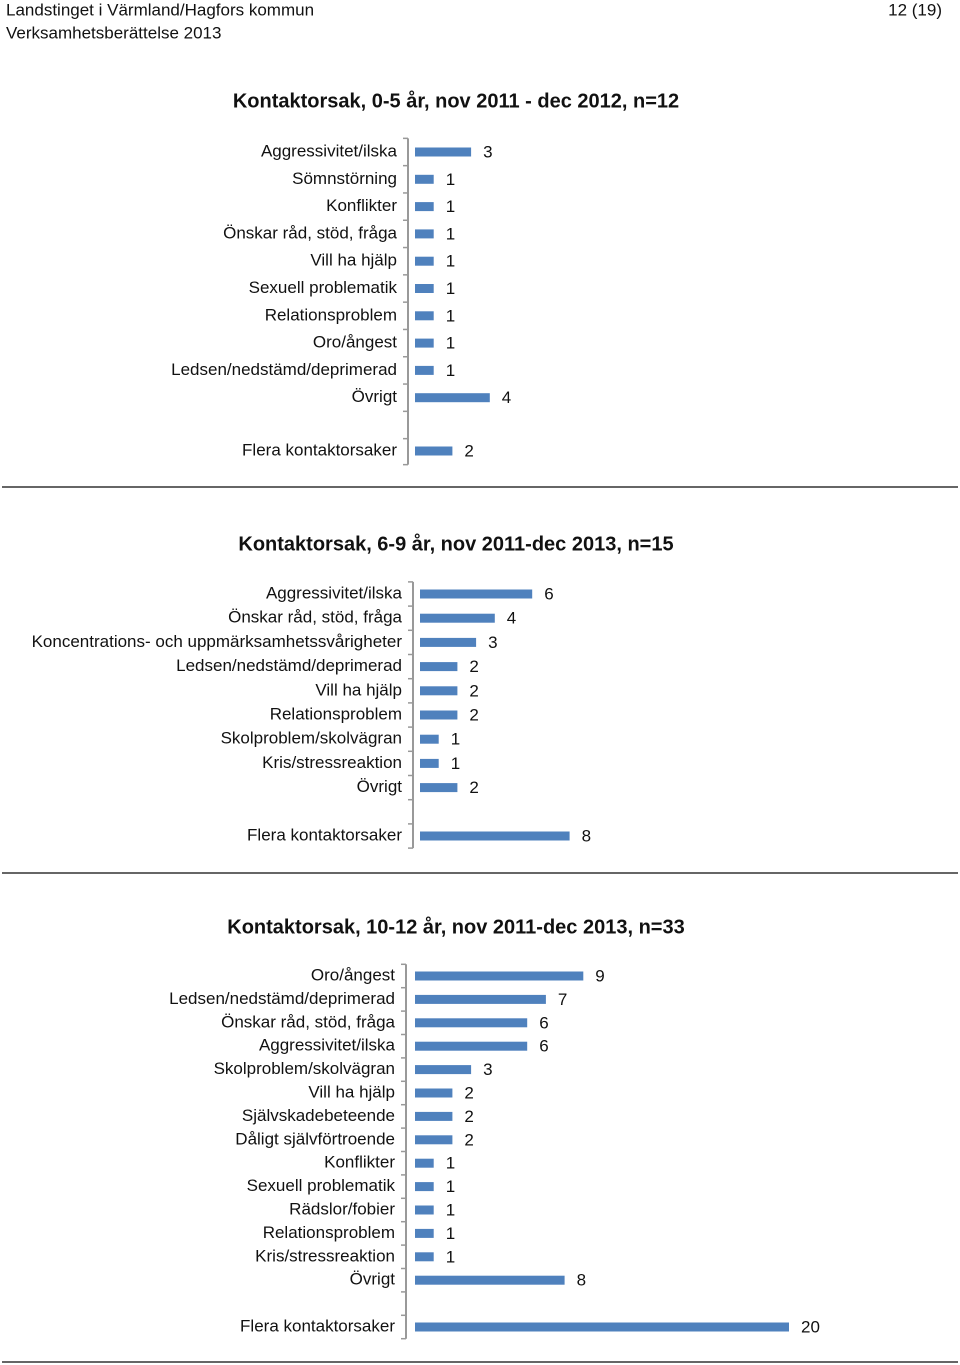 Image resolution: width=960 pixels, height=1365 pixels. What do you see at coordinates (344, 178) in the screenshot?
I see `category-label: Sömnstörning` at bounding box center [344, 178].